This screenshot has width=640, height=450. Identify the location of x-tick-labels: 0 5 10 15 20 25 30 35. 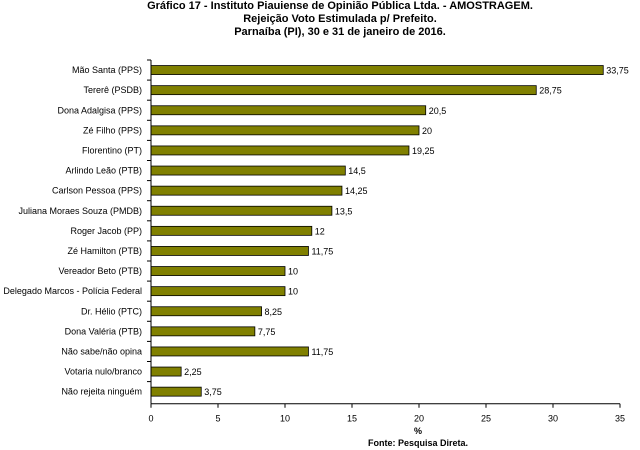
(386, 419).